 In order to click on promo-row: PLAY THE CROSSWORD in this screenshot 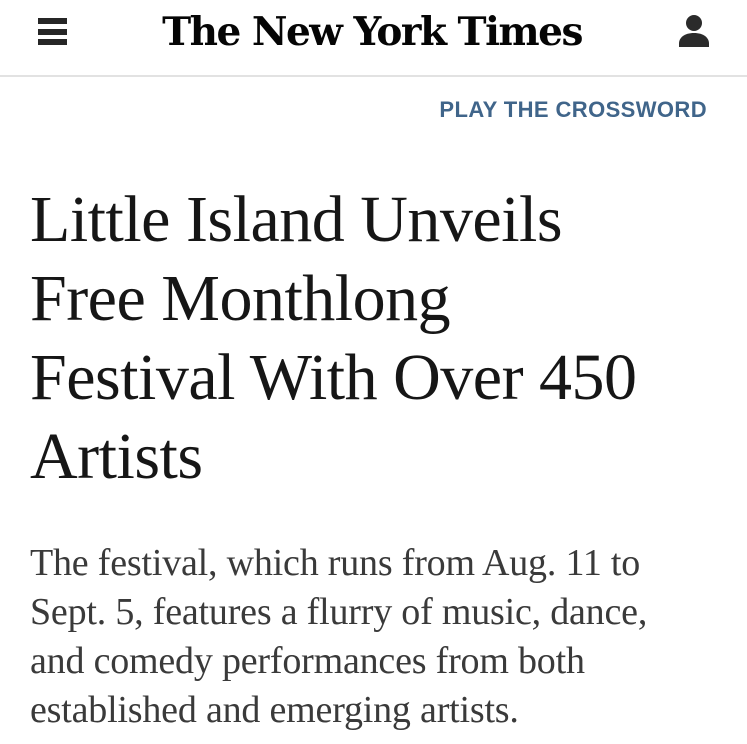, I will do `click(373, 99)`.